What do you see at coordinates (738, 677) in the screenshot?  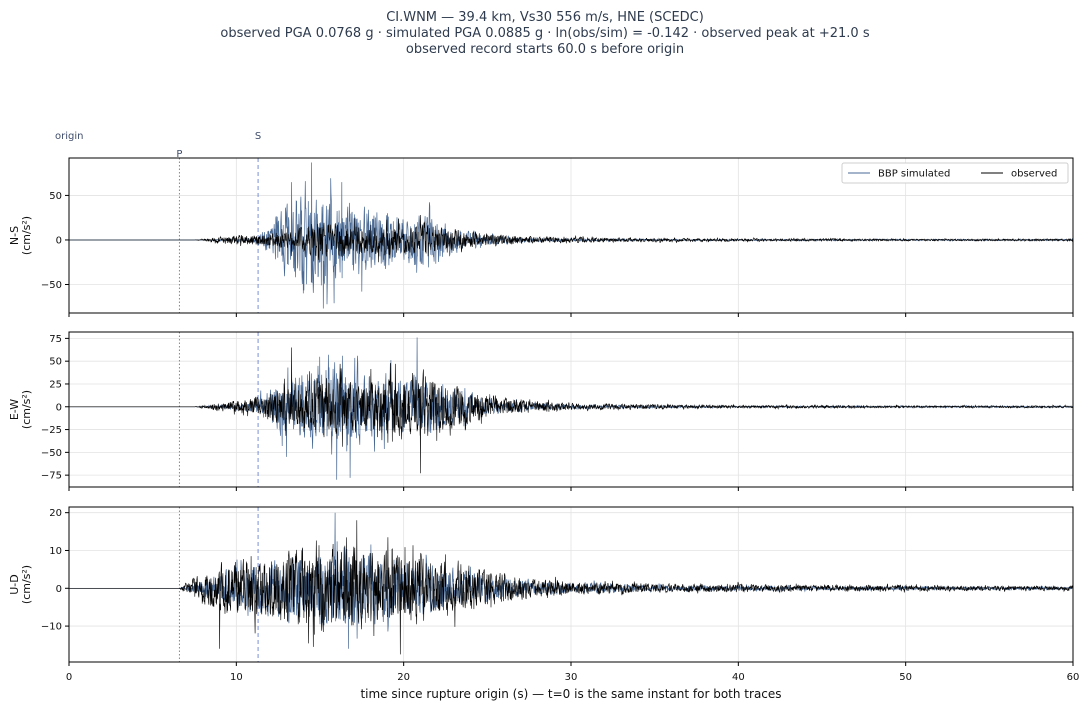 I see `x-tick-label: 40` at bounding box center [738, 677].